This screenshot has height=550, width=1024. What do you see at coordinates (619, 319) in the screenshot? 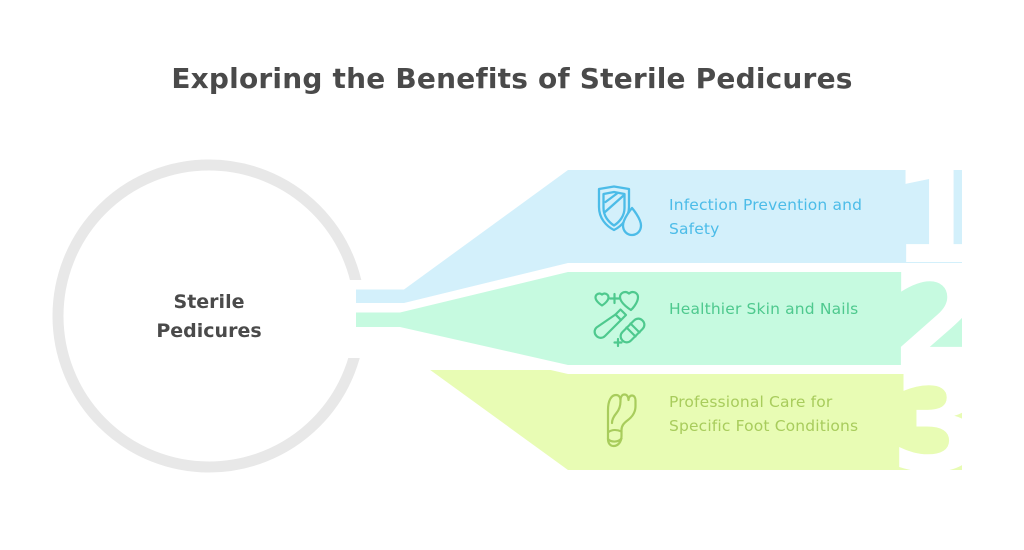
I see `nail-polish-hearts-icon` at bounding box center [619, 319].